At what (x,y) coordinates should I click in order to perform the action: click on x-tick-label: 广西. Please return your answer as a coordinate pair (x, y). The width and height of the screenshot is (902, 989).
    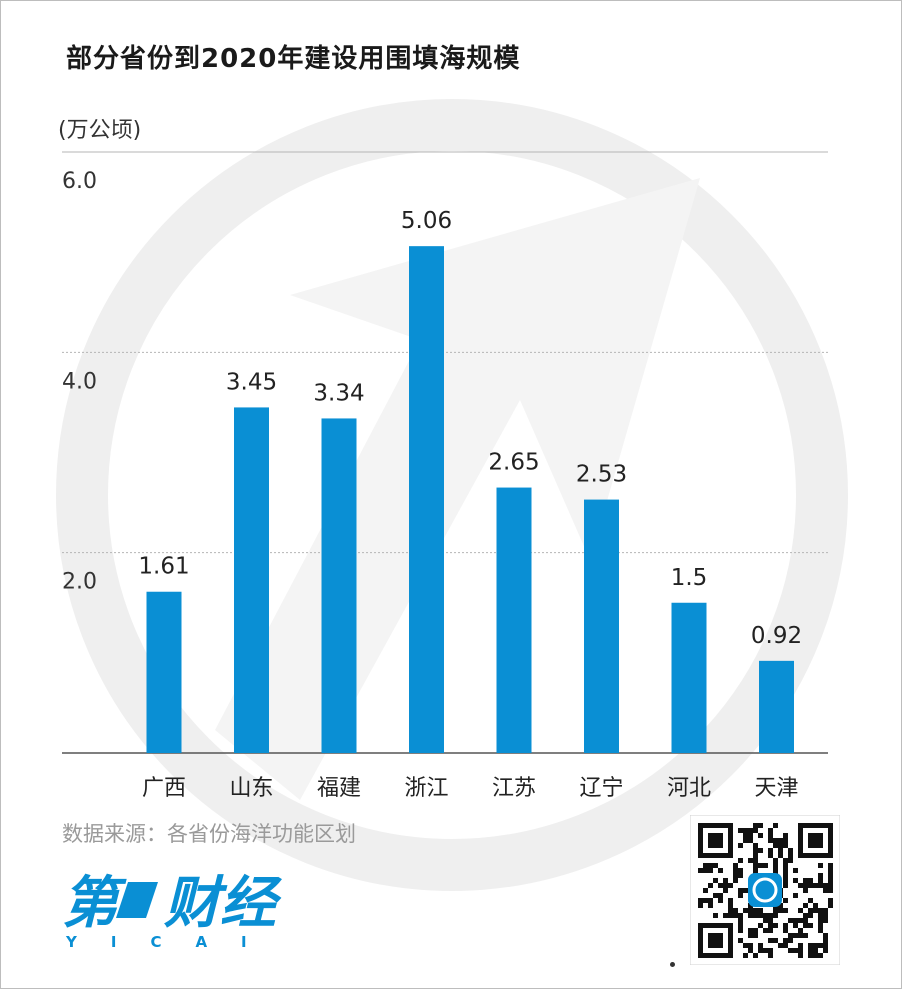
    Looking at the image, I should click on (164, 788).